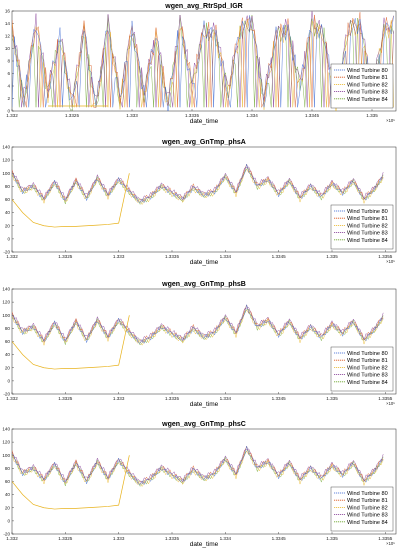  Describe the element at coordinates (8, 98) in the screenshot. I see `y-tick-label: 2` at that location.